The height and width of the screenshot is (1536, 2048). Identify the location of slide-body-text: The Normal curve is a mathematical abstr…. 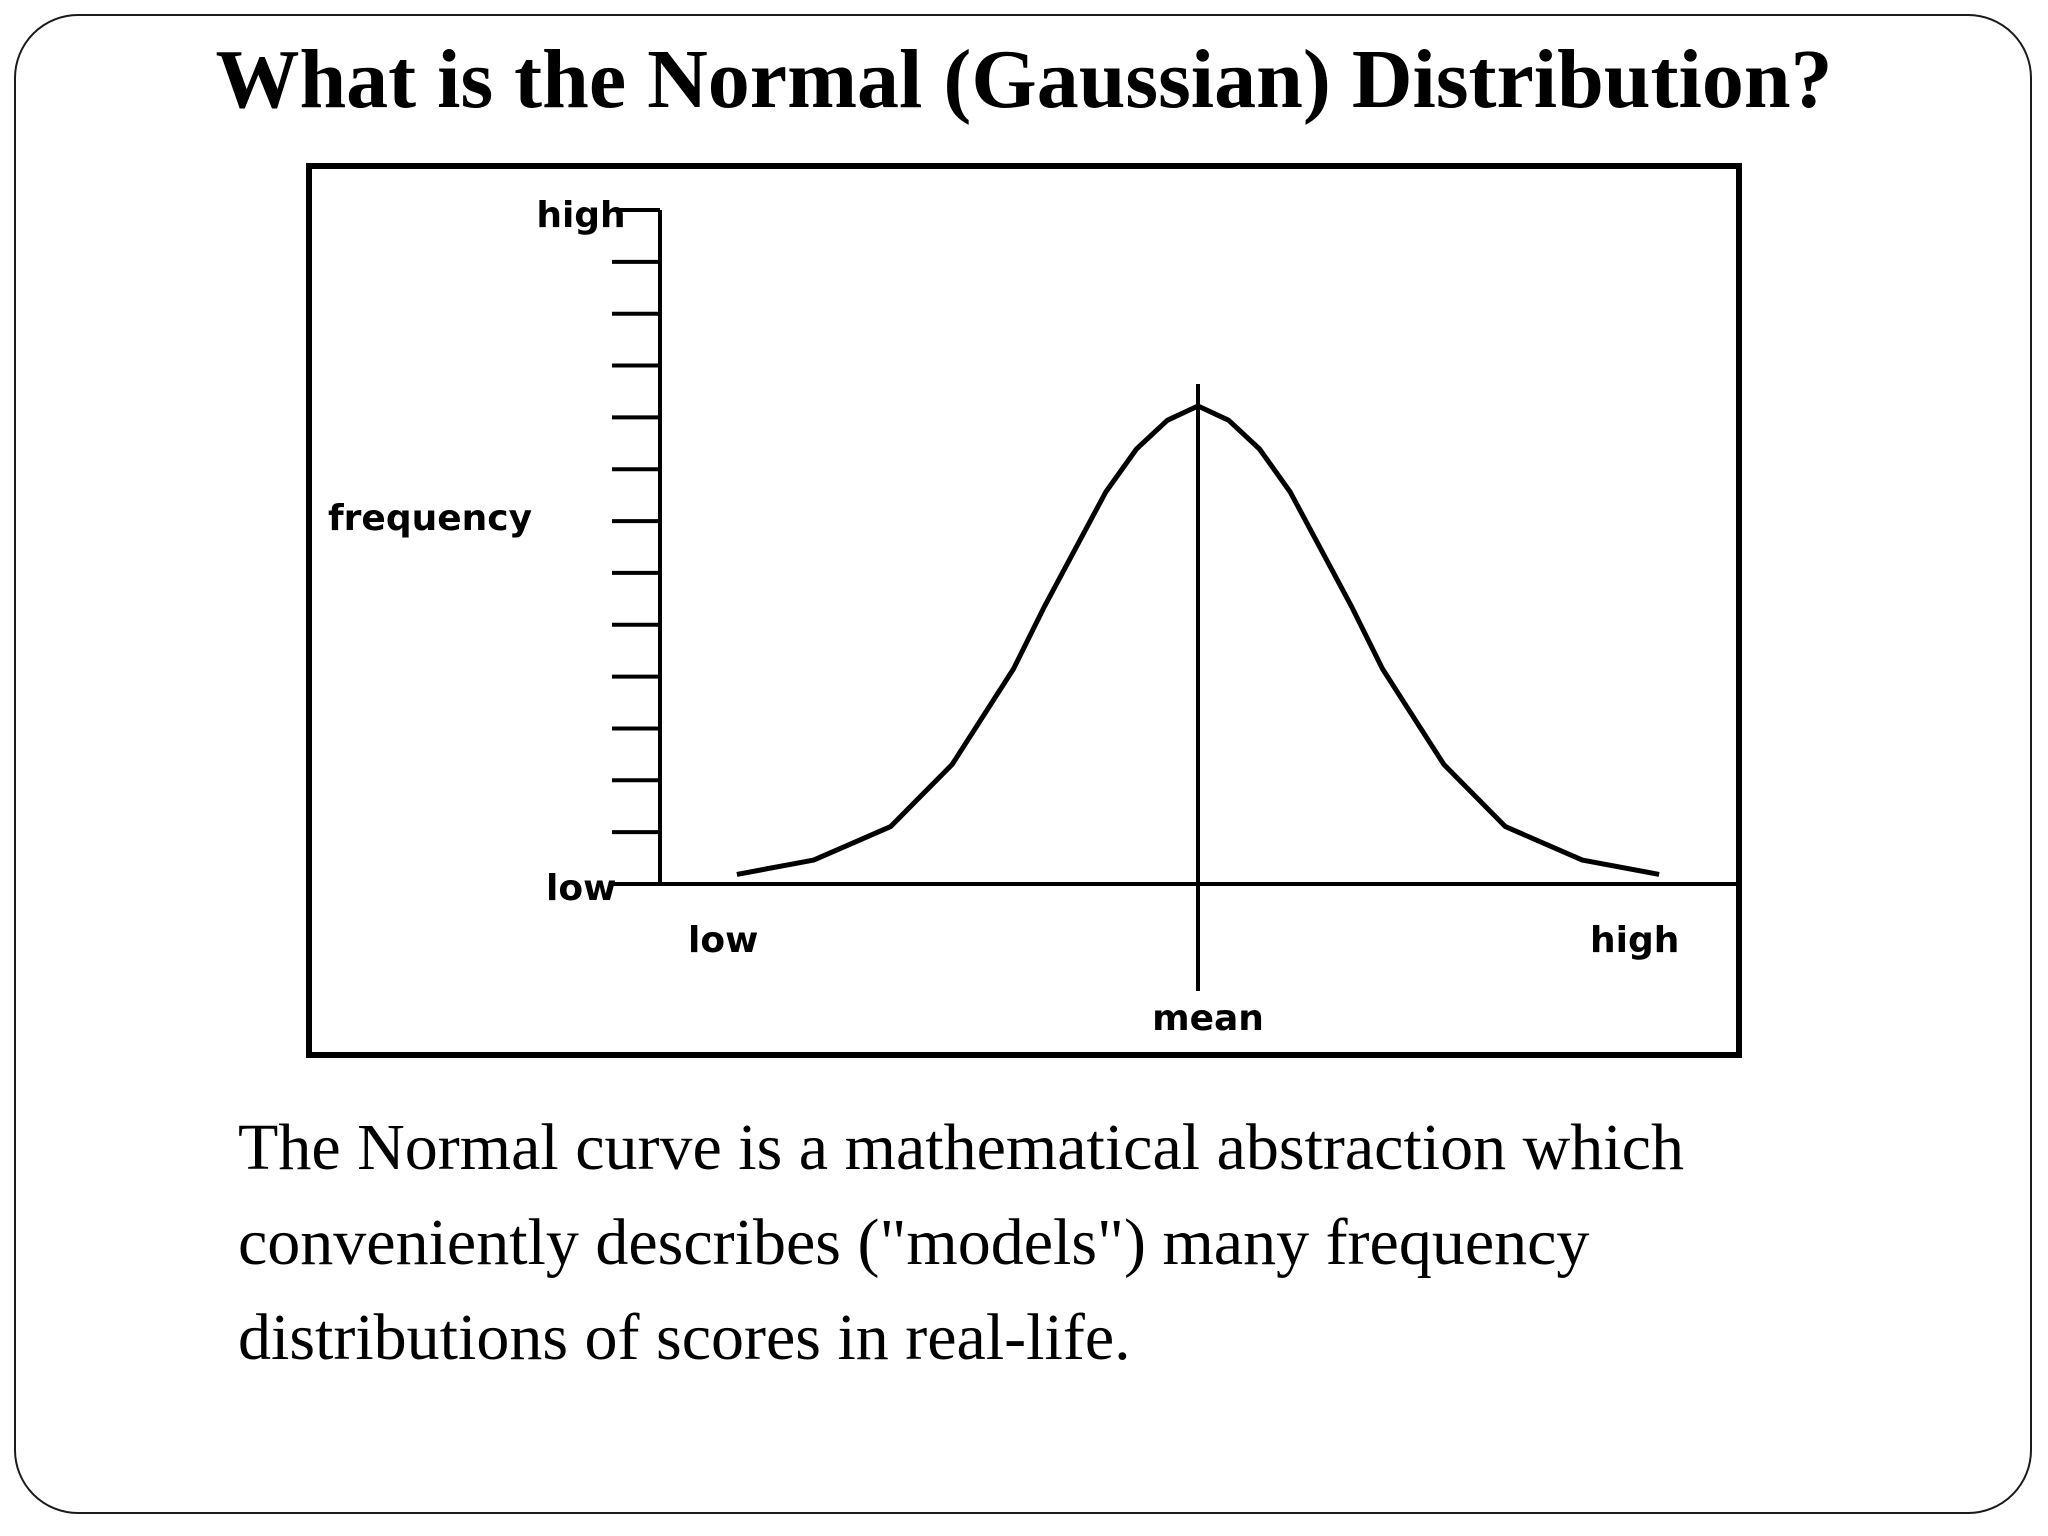
(961, 1242).